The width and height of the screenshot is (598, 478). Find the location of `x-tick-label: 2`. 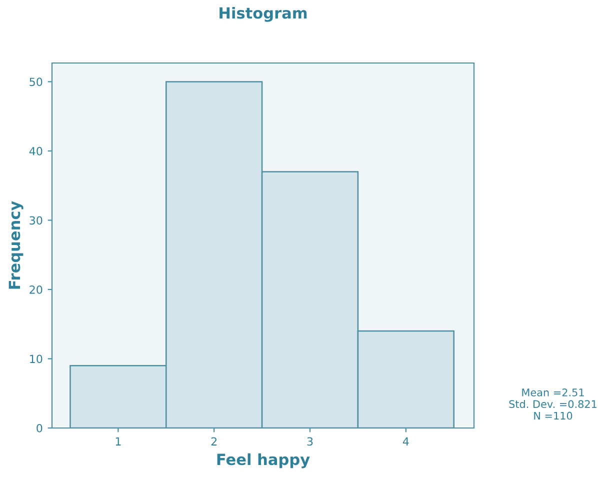

x-tick-label: 2 is located at coordinates (214, 441).